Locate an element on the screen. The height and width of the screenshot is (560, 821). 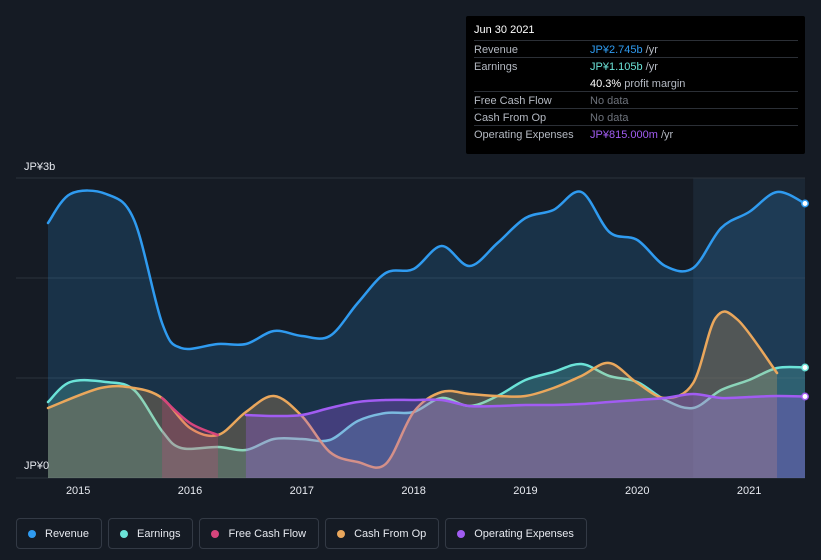
tooltip-label: Cash From Op is located at coordinates (510, 118).